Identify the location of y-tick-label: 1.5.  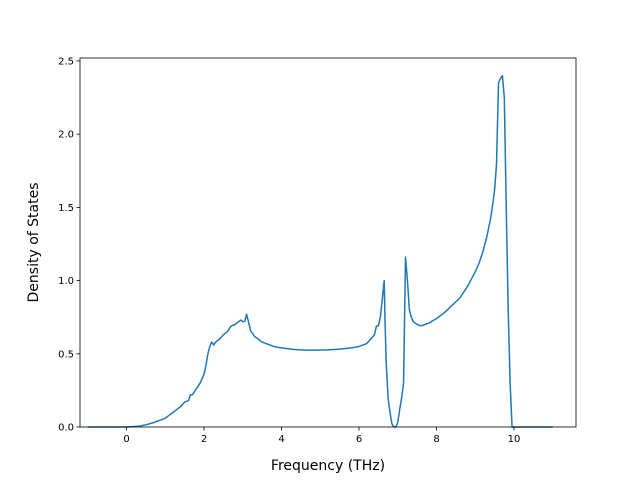
(66, 208).